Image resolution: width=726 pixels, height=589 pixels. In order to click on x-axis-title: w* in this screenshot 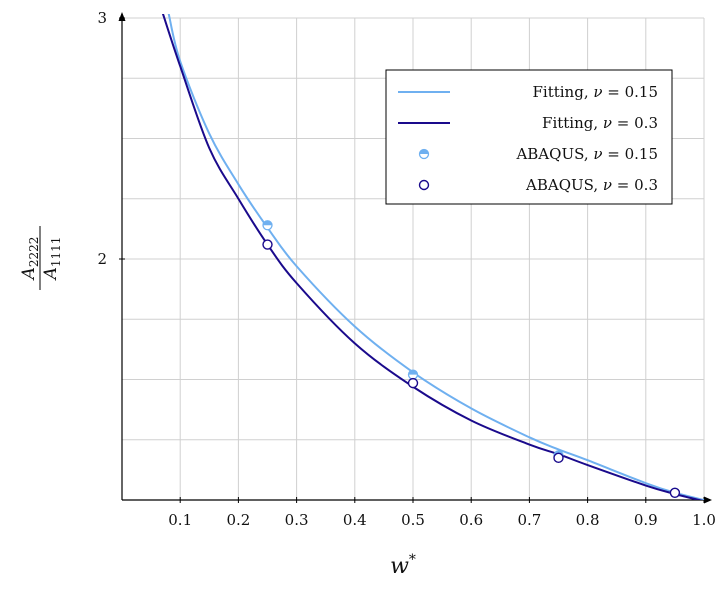, I will do `click(403, 565)`.